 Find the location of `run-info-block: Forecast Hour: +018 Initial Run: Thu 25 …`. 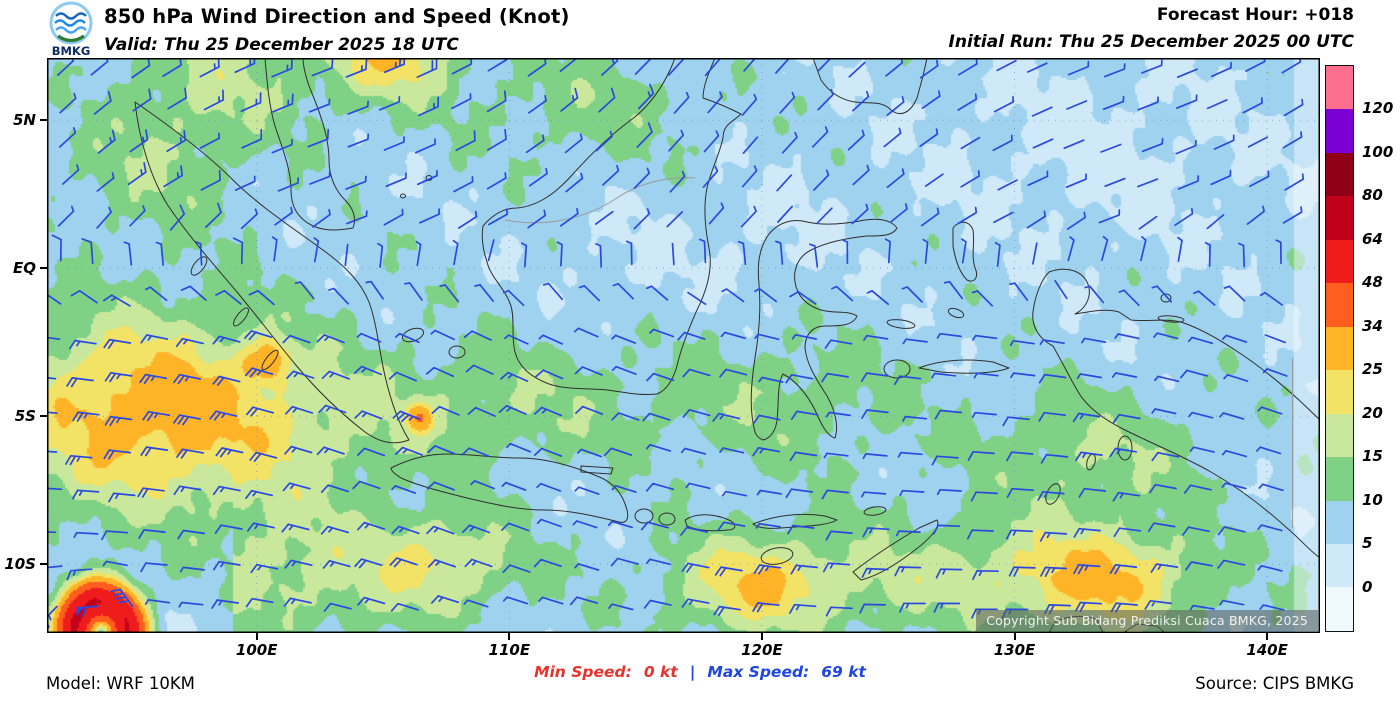

run-info-block: Forecast Hour: +018 Initial Run: Thu 25 … is located at coordinates (1151, 28).